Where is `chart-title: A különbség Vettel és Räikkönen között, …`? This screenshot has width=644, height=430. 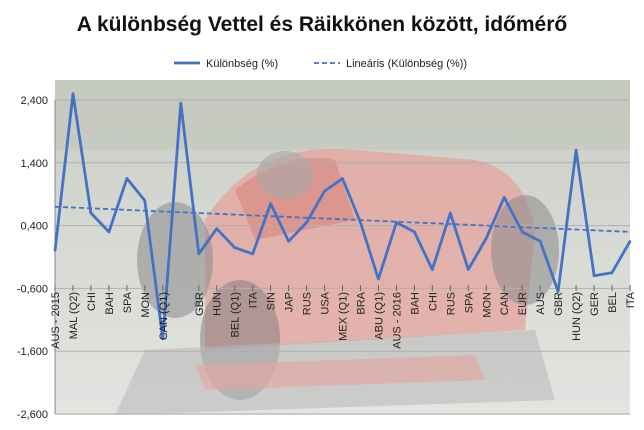
chart-title: A különbség Vettel és Räikkönen között, … is located at coordinates (322, 24).